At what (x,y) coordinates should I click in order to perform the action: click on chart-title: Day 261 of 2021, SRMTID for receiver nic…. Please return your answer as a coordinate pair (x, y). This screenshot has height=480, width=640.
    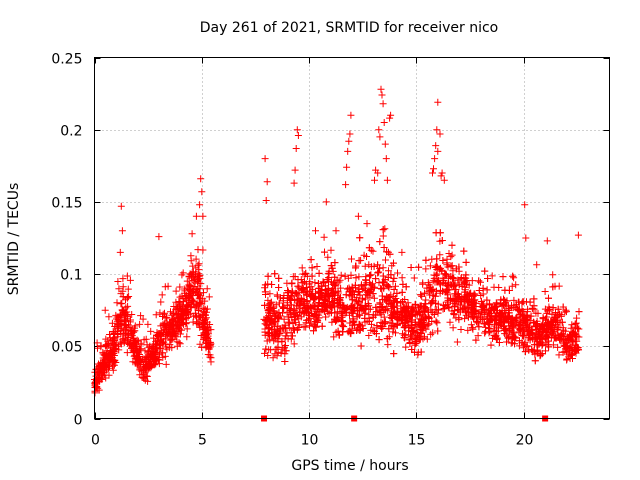
    Looking at the image, I should click on (349, 28).